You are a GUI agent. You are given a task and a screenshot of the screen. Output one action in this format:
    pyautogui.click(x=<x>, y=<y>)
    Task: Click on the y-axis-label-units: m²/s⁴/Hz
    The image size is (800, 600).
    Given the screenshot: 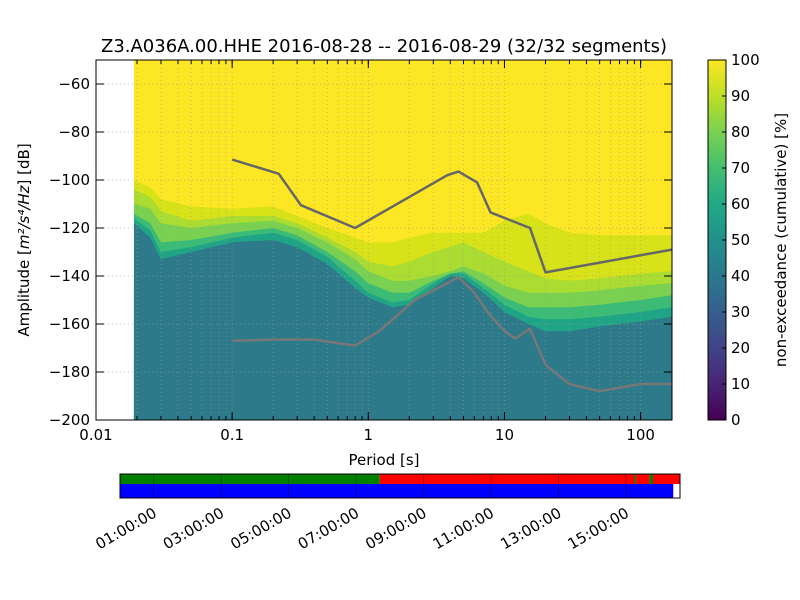 What is the action you would take?
    pyautogui.click(x=24, y=216)
    